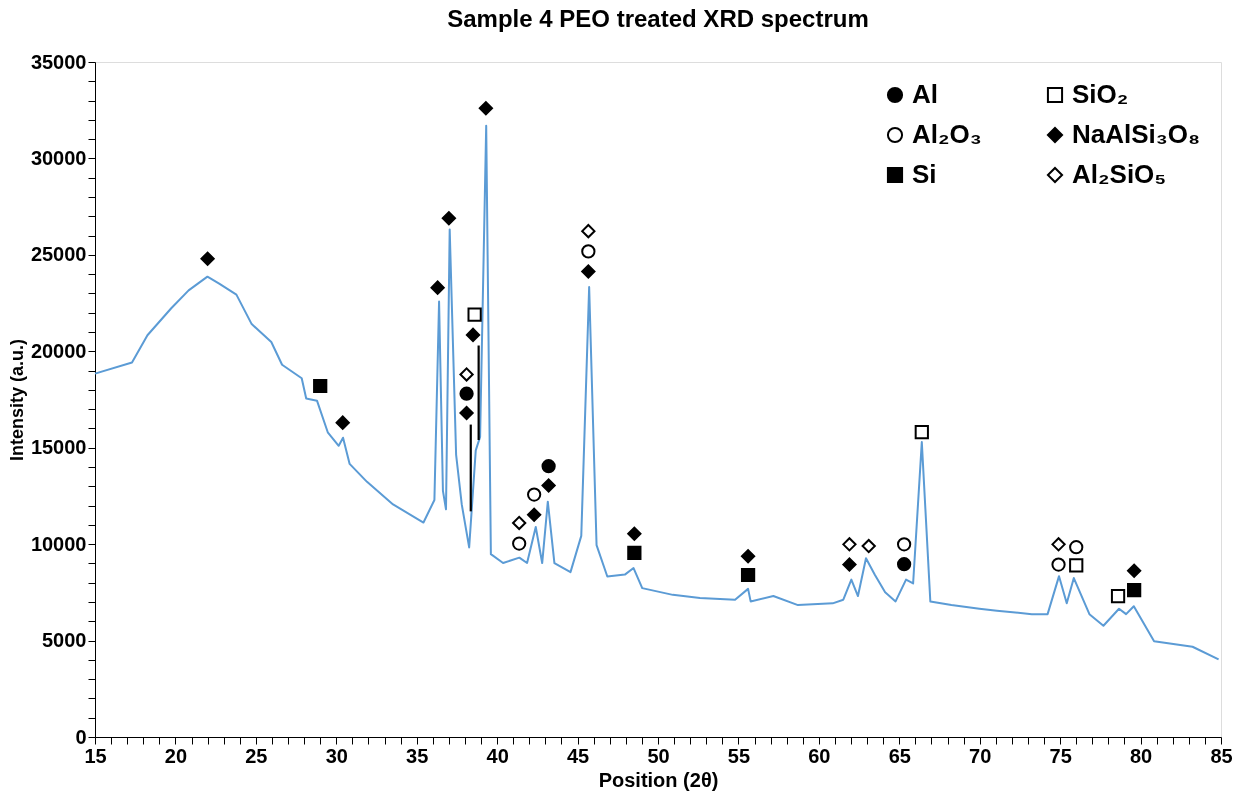  I want to click on y-tick-label: 30000, so click(58, 157).